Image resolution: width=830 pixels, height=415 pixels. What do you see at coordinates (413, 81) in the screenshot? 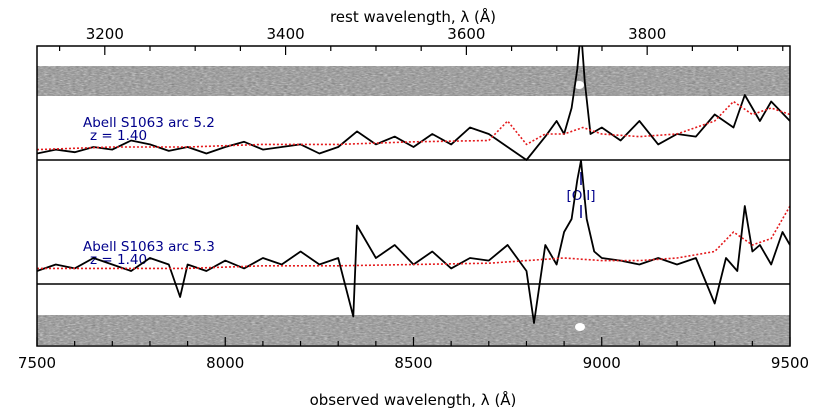
I see `2d-spectrum-strip-top` at bounding box center [413, 81].